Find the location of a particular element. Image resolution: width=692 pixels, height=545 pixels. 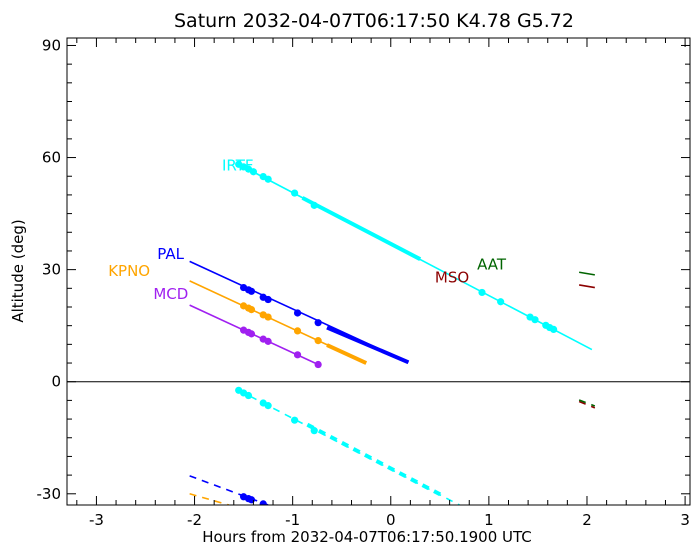

x-tick-label: 0 is located at coordinates (391, 520).